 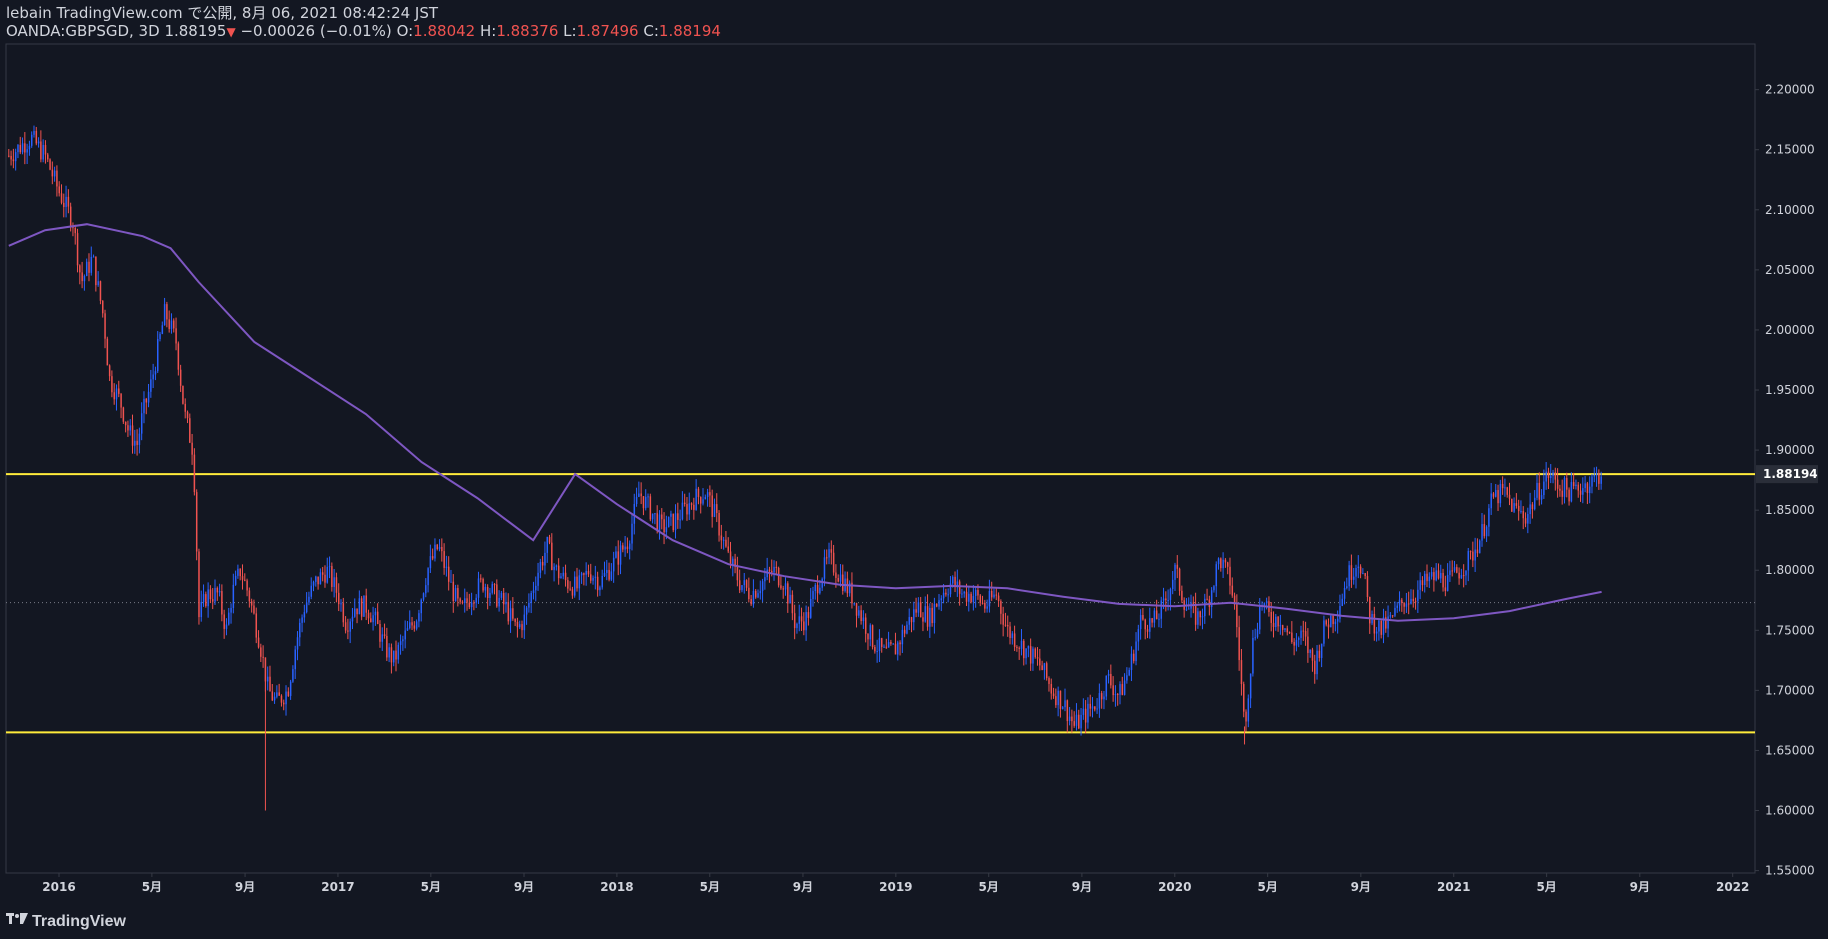 I want to click on x-tick-label-0: 2016, so click(x=58, y=887).